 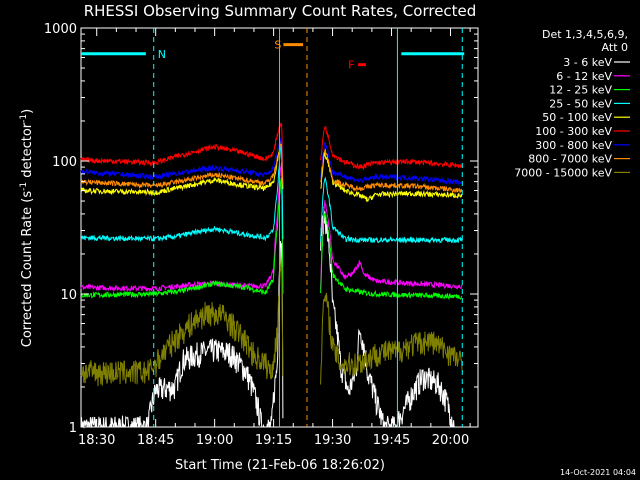 I want to click on legend-label-0: 3 - 6 keV, so click(x=587, y=62).